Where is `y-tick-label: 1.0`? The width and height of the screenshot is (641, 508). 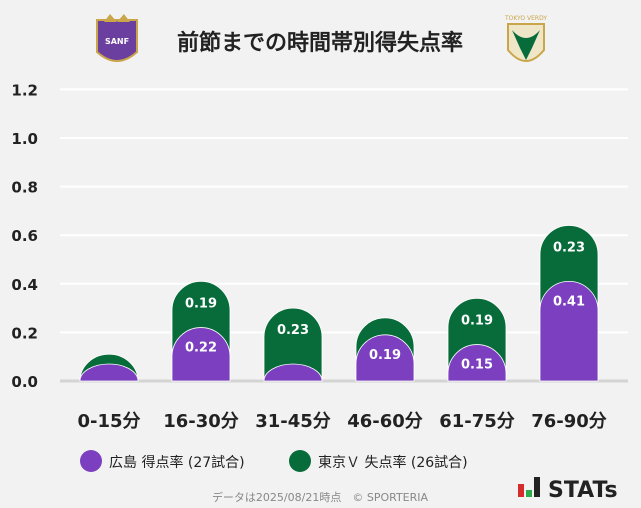 y-tick-label: 1.0 is located at coordinates (24, 139).